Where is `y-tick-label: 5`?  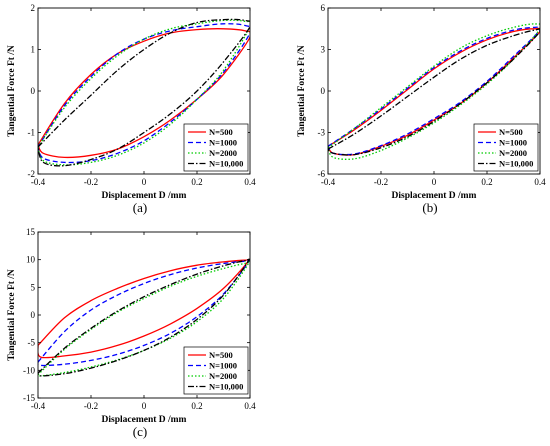
y-tick-label: 5 is located at coordinates (33, 287).